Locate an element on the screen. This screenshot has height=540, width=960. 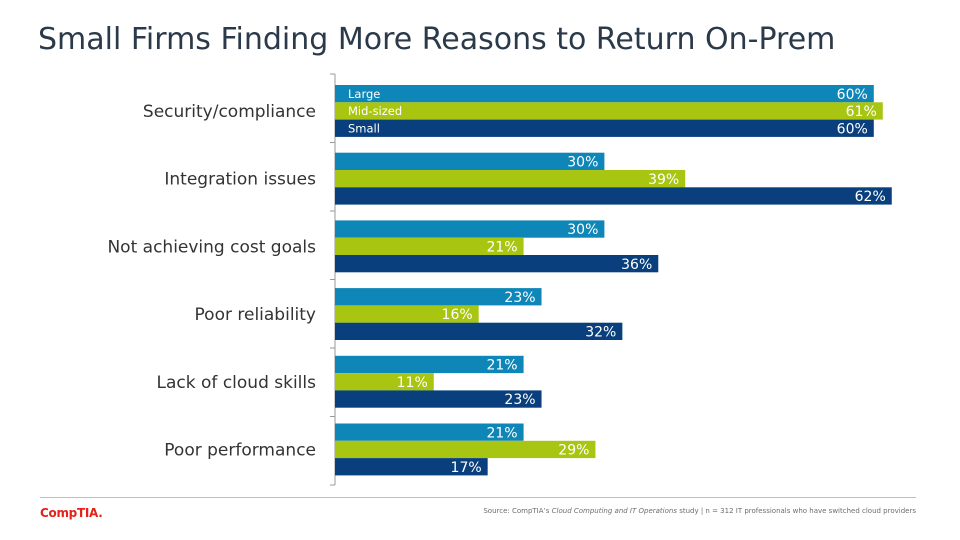
category-label: Integration issues is located at coordinates (240, 180).